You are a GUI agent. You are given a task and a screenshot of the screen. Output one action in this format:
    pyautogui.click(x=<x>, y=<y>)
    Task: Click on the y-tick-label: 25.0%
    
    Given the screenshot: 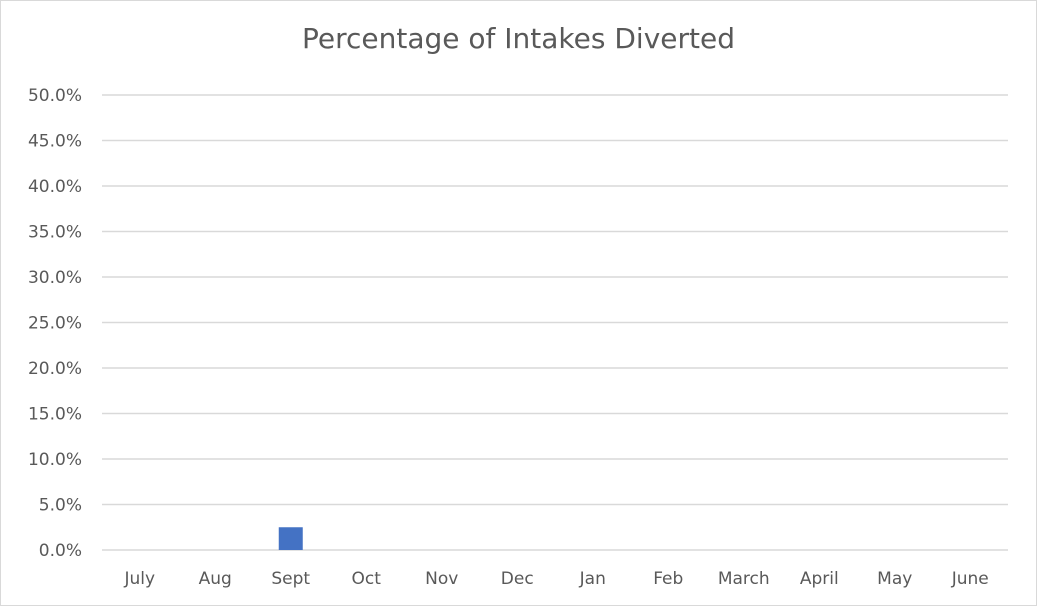 What is the action you would take?
    pyautogui.click(x=55, y=324)
    